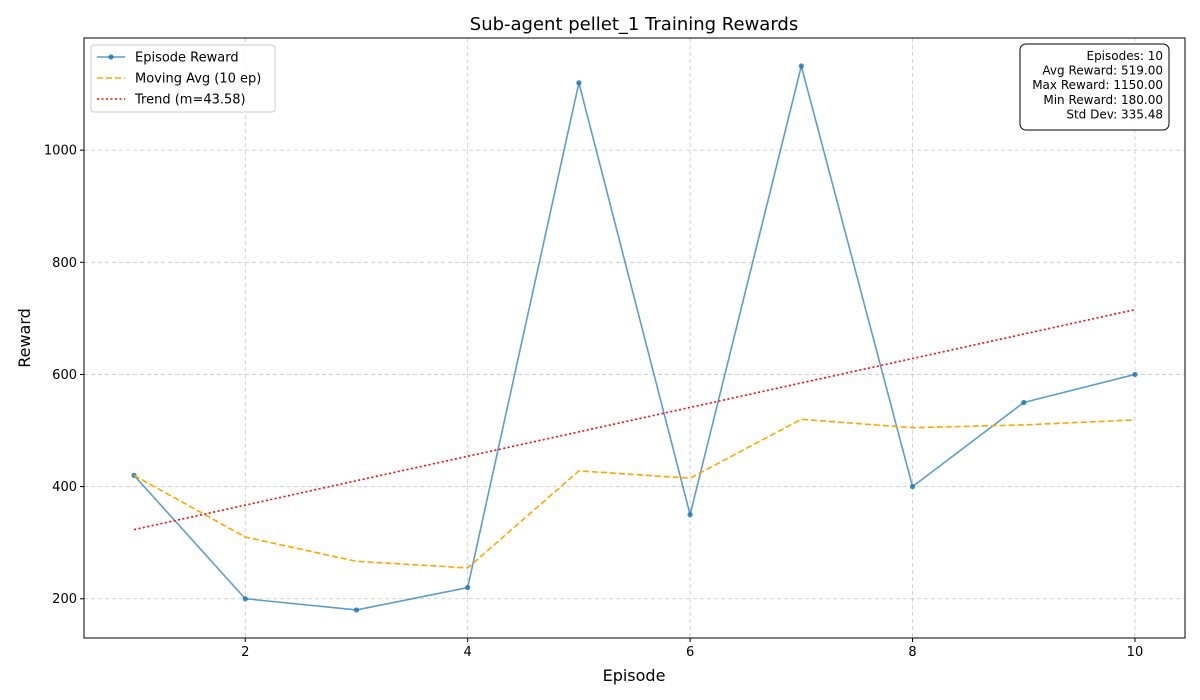 This screenshot has width=1200, height=700. Describe the element at coordinates (64, 487) in the screenshot. I see `y-tick-label: 400` at that location.